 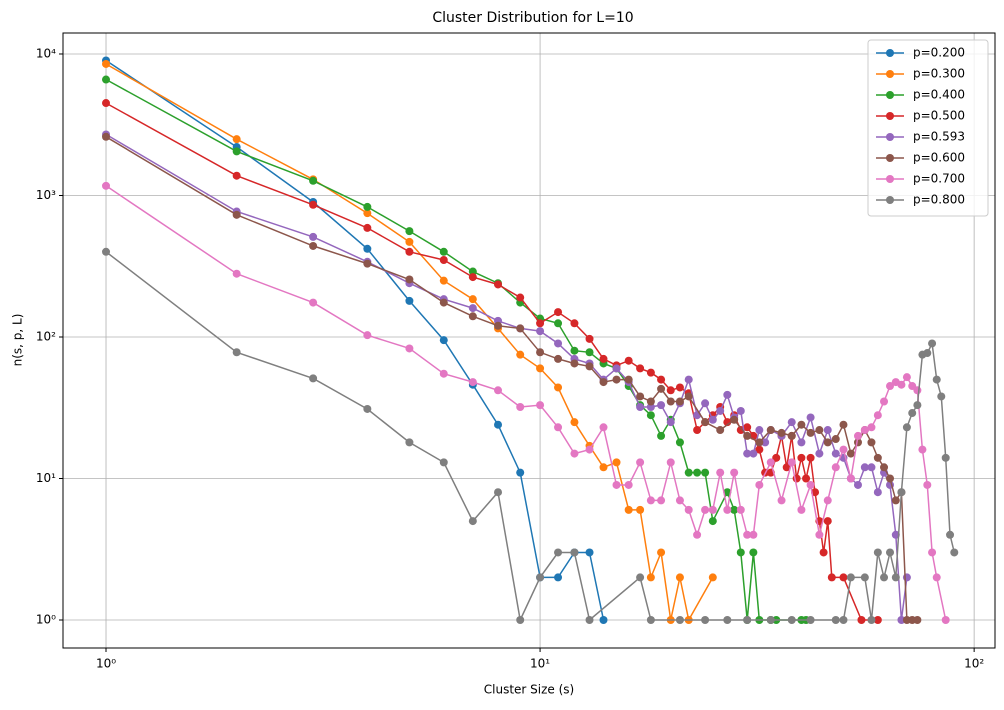 What do you see at coordinates (939, 95) in the screenshot?
I see `legend-label: p=0.400` at bounding box center [939, 95].